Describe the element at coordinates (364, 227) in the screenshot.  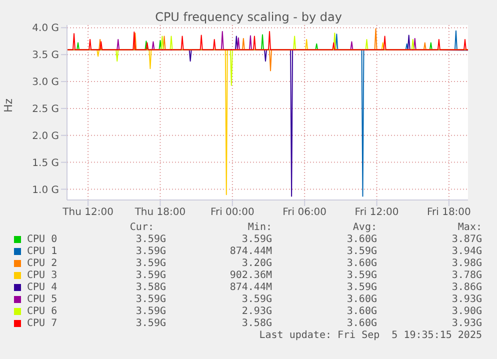
I see `text: Avg:` at that location.